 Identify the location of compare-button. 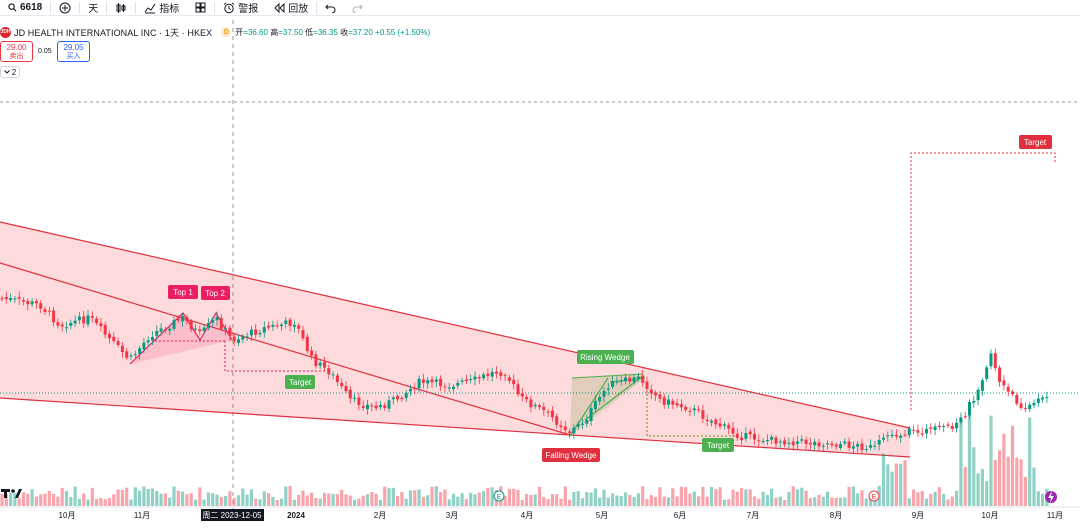
(65, 8).